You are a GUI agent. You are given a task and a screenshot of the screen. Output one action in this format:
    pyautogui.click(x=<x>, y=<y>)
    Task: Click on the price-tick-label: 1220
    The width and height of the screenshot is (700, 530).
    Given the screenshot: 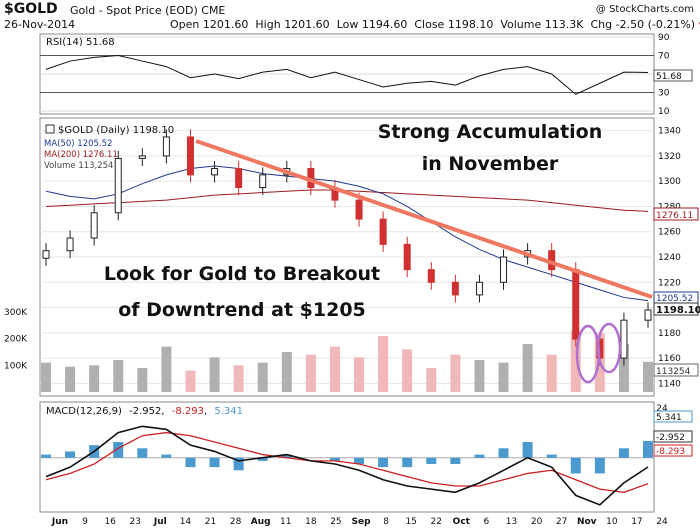 What is the action you would take?
    pyautogui.click(x=669, y=283)
    